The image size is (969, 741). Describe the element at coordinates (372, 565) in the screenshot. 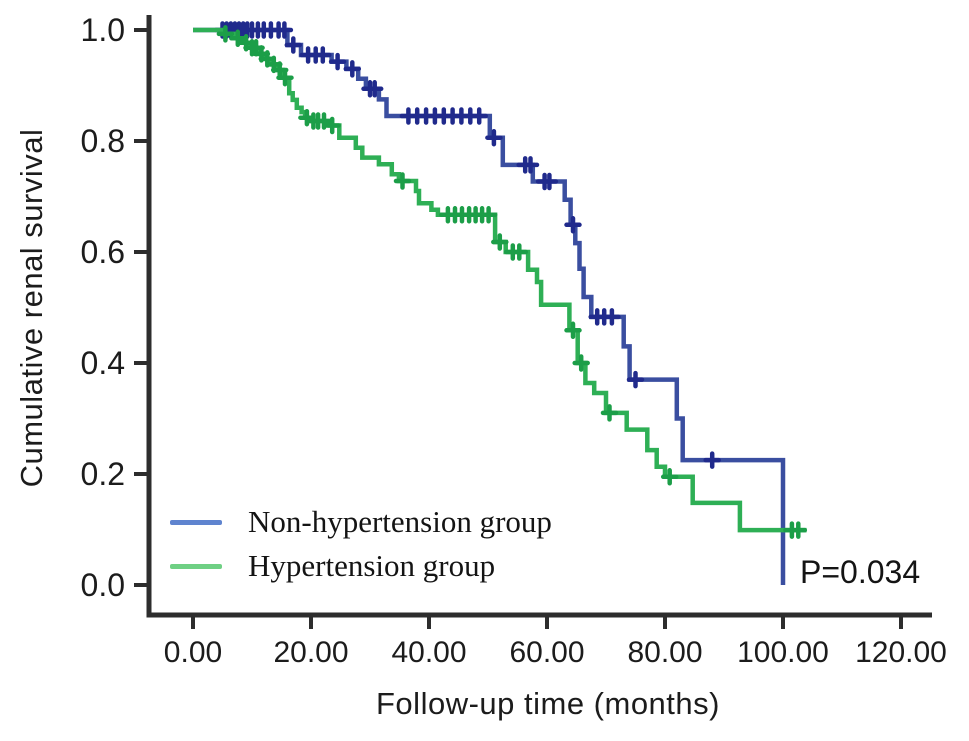

I see `legend-label: Hypertension group` at that location.